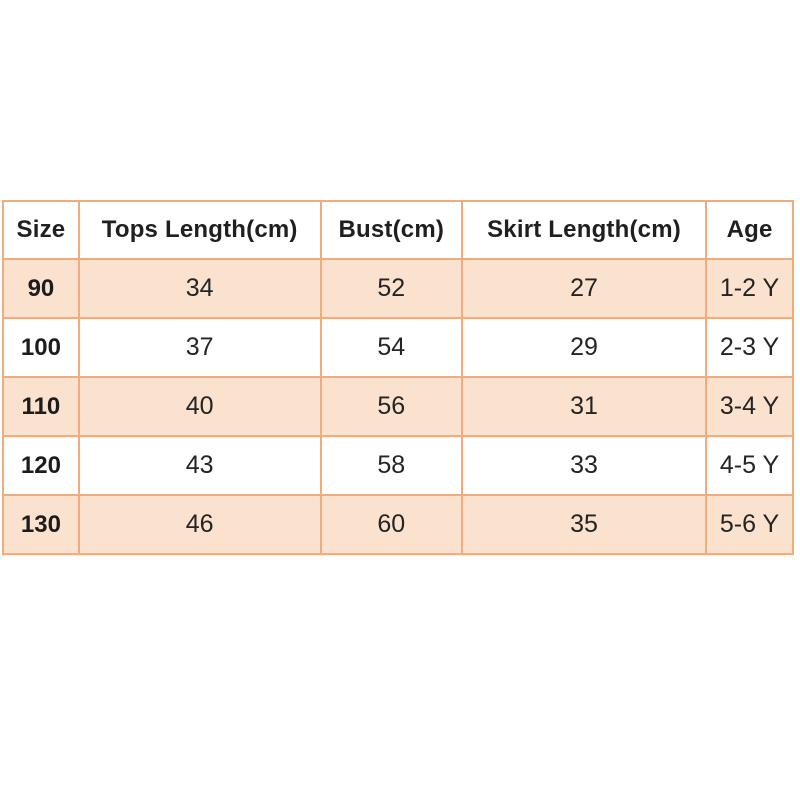 The image size is (800, 800). Describe the element at coordinates (749, 288) in the screenshot. I see `value-cell: 1-2 Y` at that location.